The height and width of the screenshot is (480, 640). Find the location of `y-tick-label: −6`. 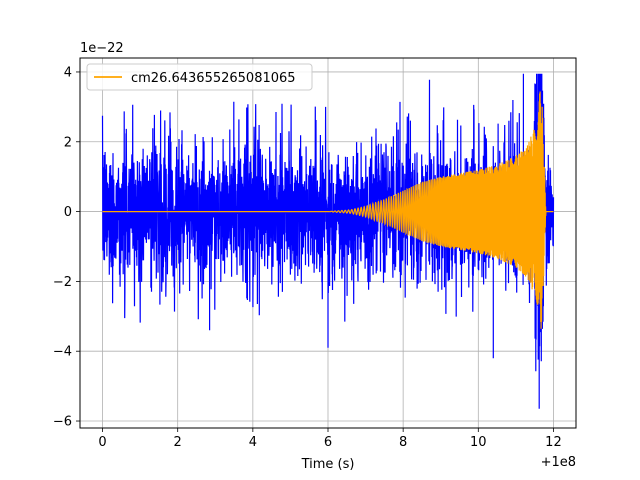

y-tick-label: −6 is located at coordinates (62, 422).